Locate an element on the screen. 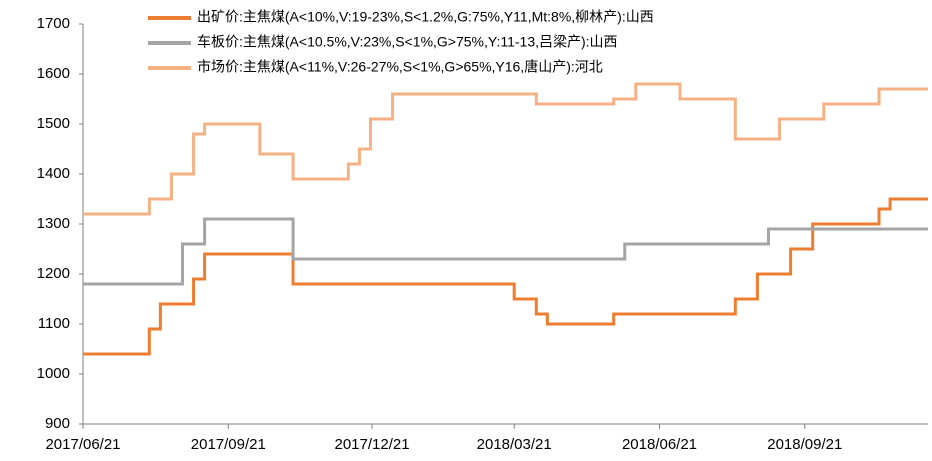 This screenshot has height=461, width=932. x-tick-label: 2017/09/21 is located at coordinates (228, 444).